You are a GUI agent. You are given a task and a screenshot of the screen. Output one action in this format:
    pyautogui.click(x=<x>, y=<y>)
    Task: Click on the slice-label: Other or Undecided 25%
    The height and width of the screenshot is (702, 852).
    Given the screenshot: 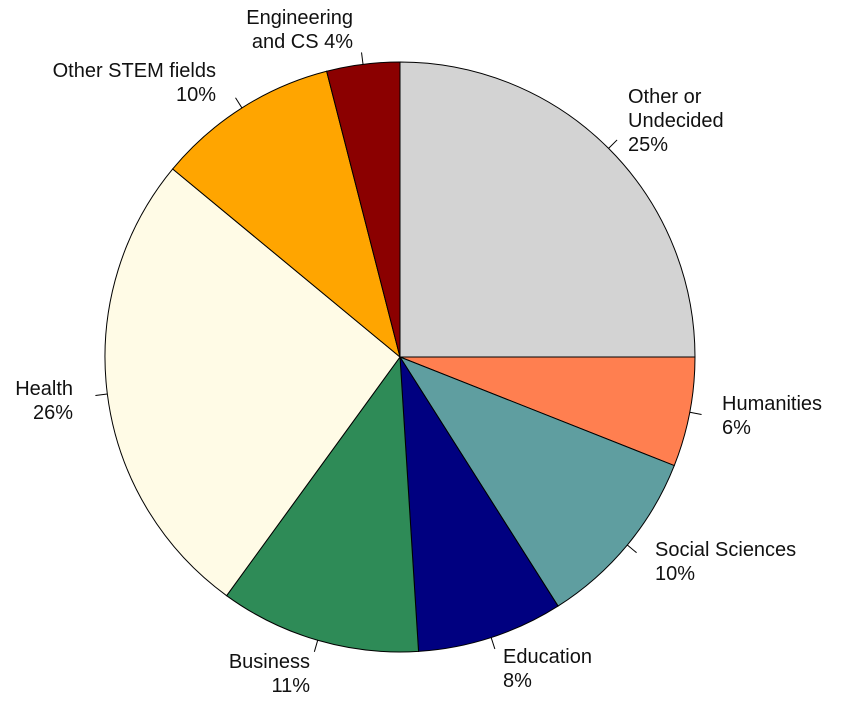 What is the action you would take?
    pyautogui.click(x=676, y=121)
    